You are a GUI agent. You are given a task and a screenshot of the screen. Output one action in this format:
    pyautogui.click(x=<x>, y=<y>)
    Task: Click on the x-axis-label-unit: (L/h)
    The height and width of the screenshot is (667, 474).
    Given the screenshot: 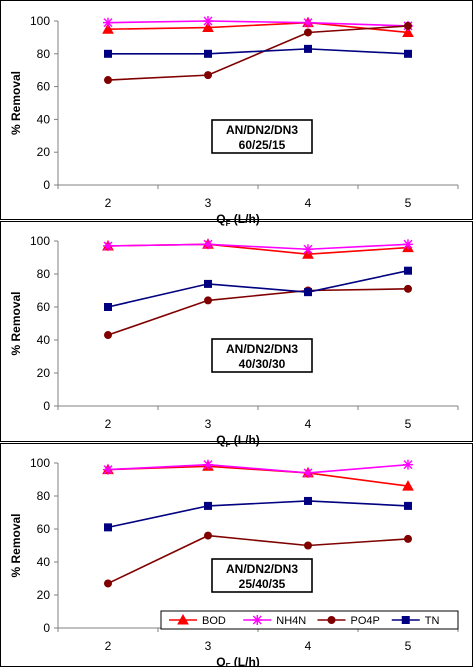 What is the action you would take?
    pyautogui.click(x=244, y=661)
    